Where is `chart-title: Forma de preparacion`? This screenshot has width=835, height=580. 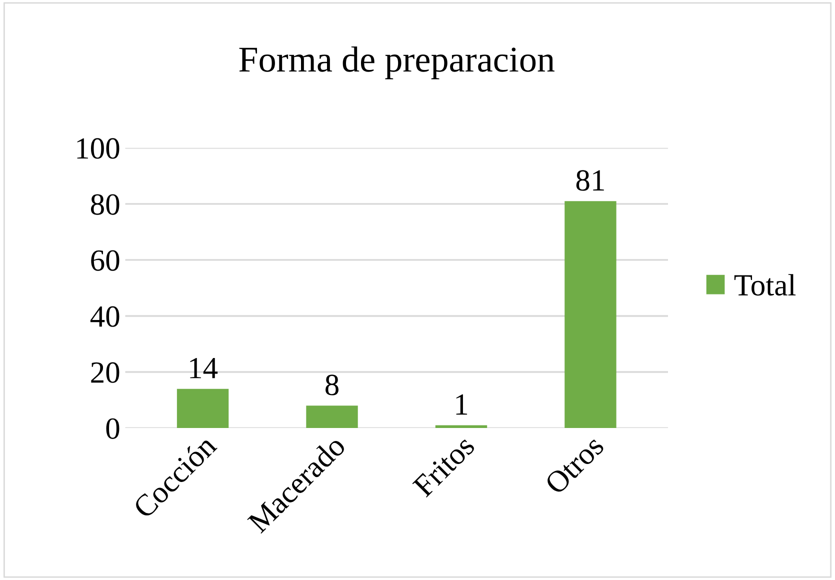 chart-title: Forma de preparacion is located at coordinates (396, 63).